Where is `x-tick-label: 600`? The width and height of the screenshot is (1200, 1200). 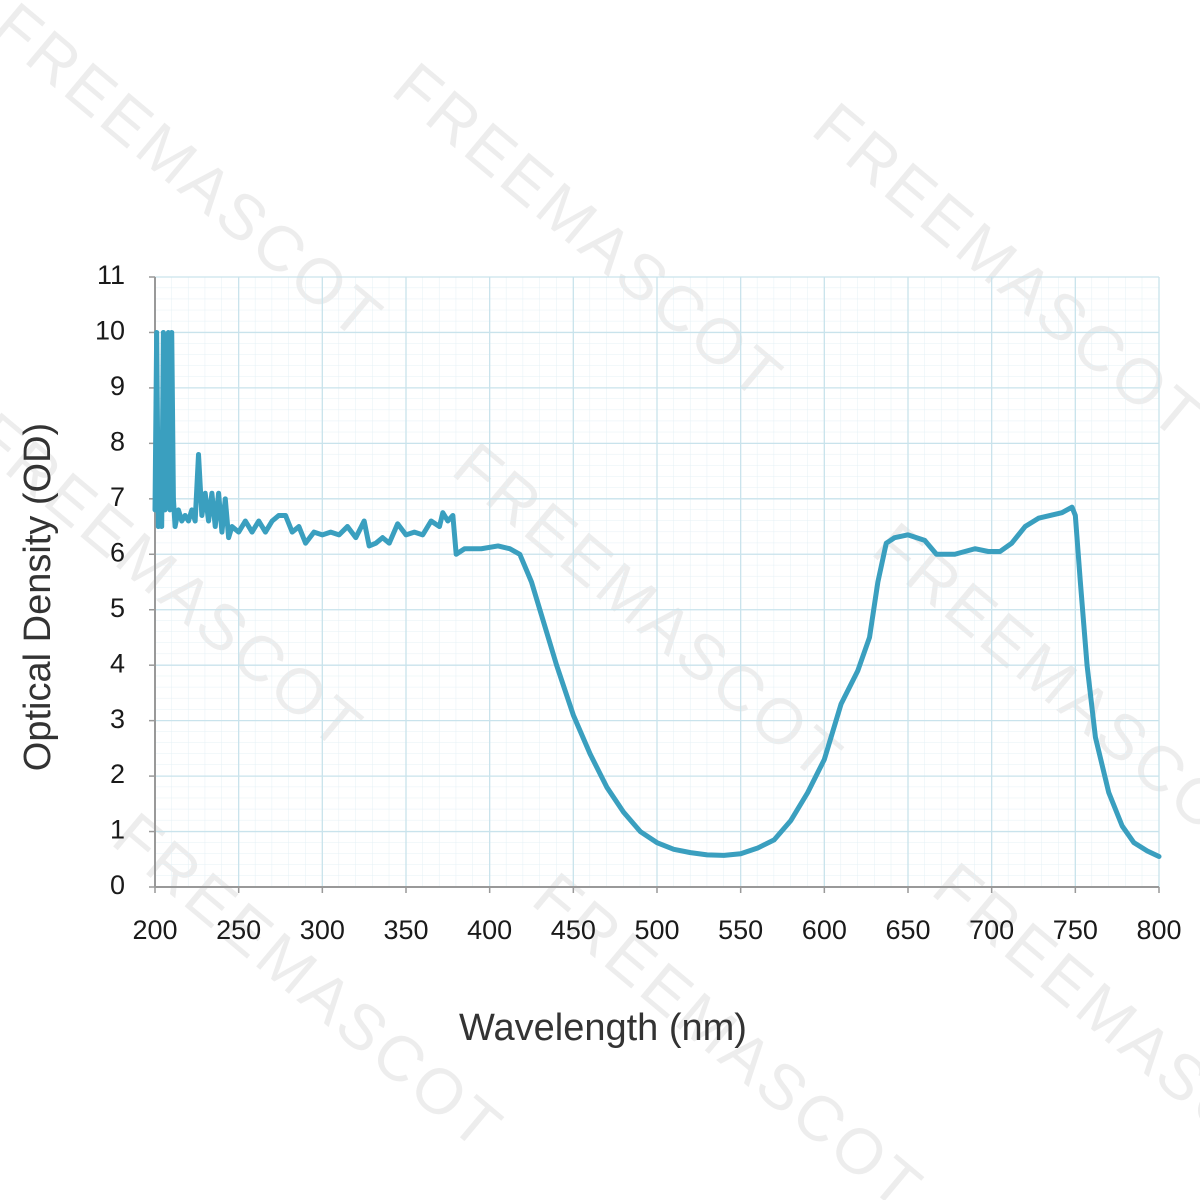 x-tick-label: 600 is located at coordinates (824, 930).